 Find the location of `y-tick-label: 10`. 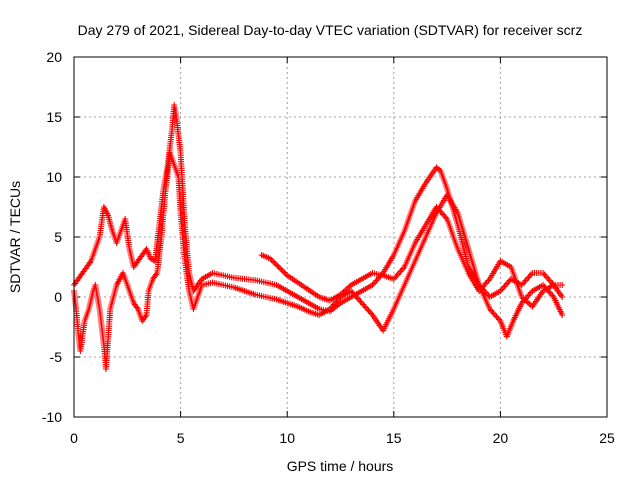

y-tick-label: 10 is located at coordinates (54, 177).